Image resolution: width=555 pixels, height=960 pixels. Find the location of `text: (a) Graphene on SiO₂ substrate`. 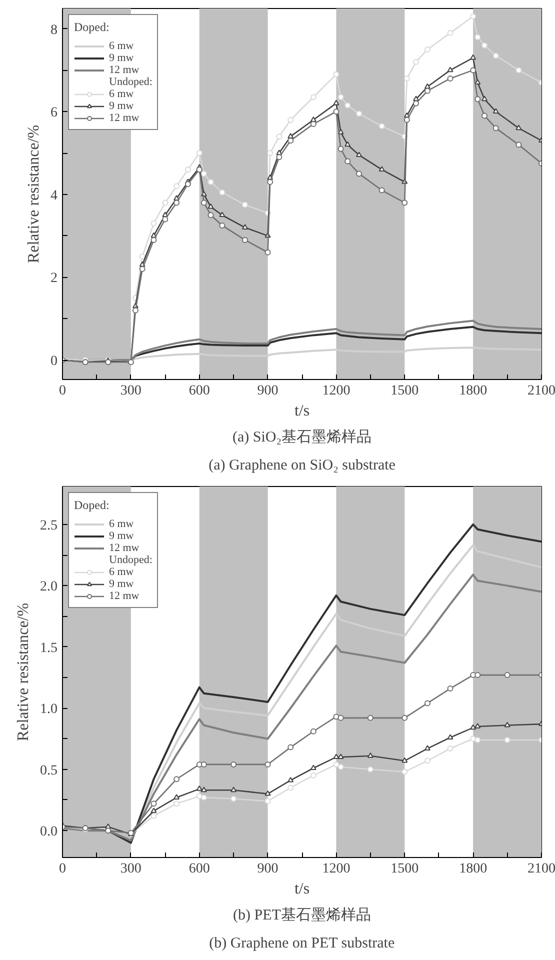

text: (a) Graphene on SiO₂ substrate is located at coordinates (302, 466).